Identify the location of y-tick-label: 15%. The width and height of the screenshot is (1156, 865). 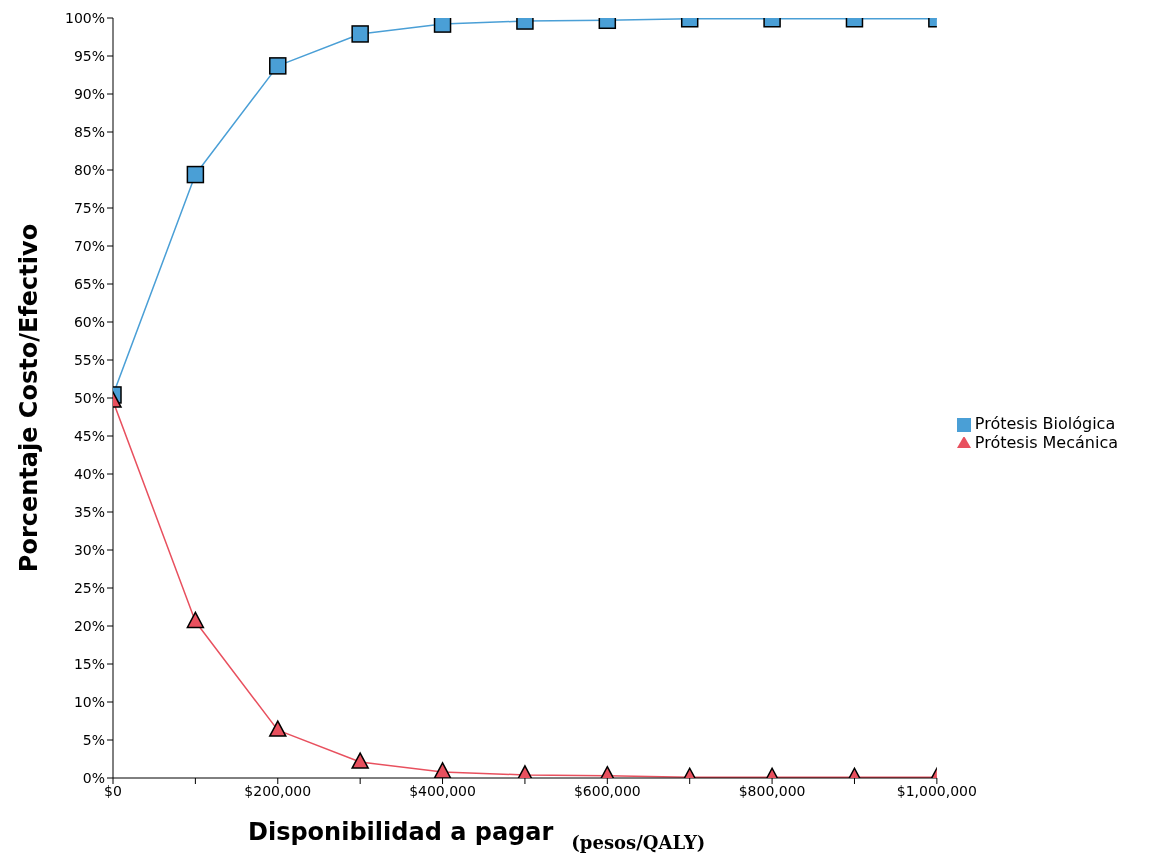
(89, 663).